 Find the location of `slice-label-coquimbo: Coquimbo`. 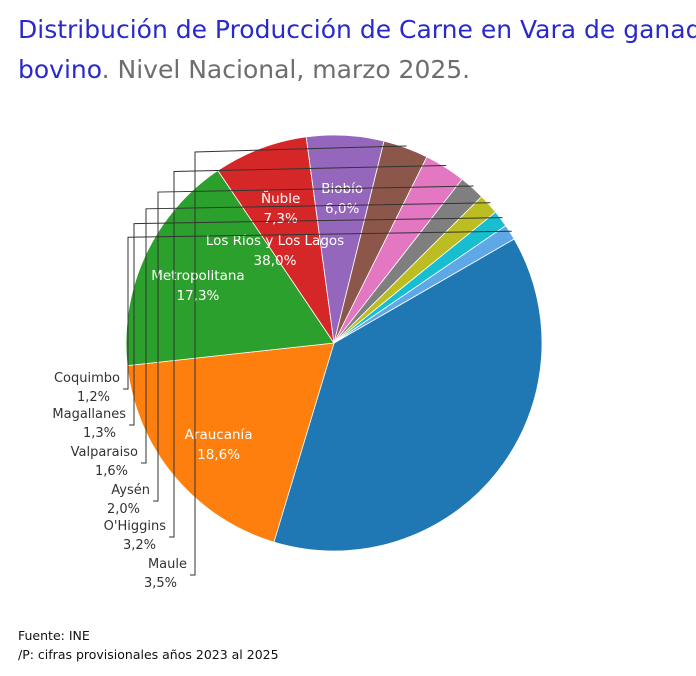

slice-label-coquimbo: Coquimbo is located at coordinates (87, 378).